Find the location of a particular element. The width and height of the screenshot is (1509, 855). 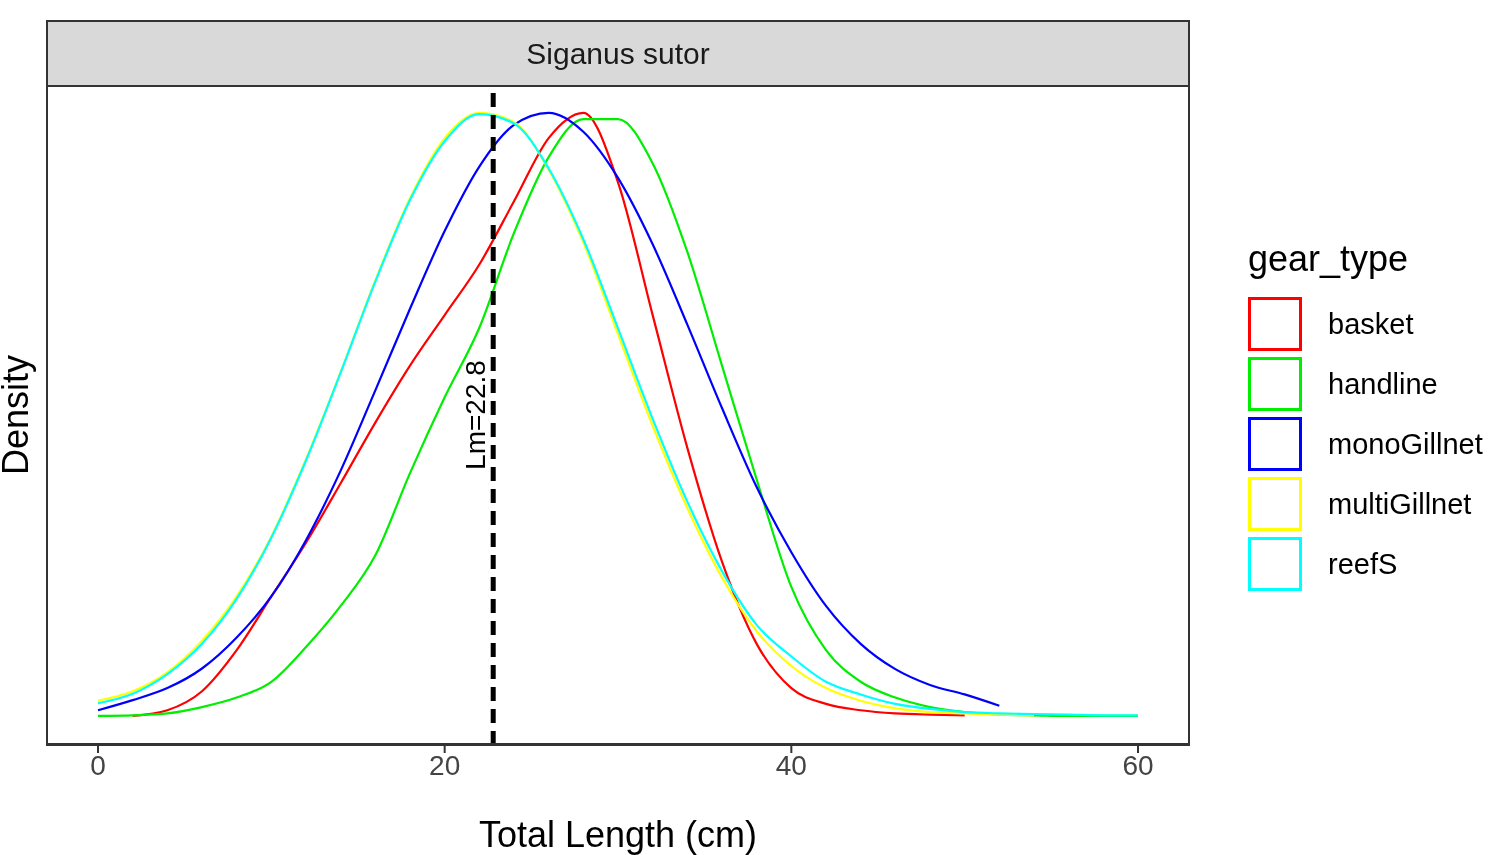

legend-label: basket is located at coordinates (1371, 324).